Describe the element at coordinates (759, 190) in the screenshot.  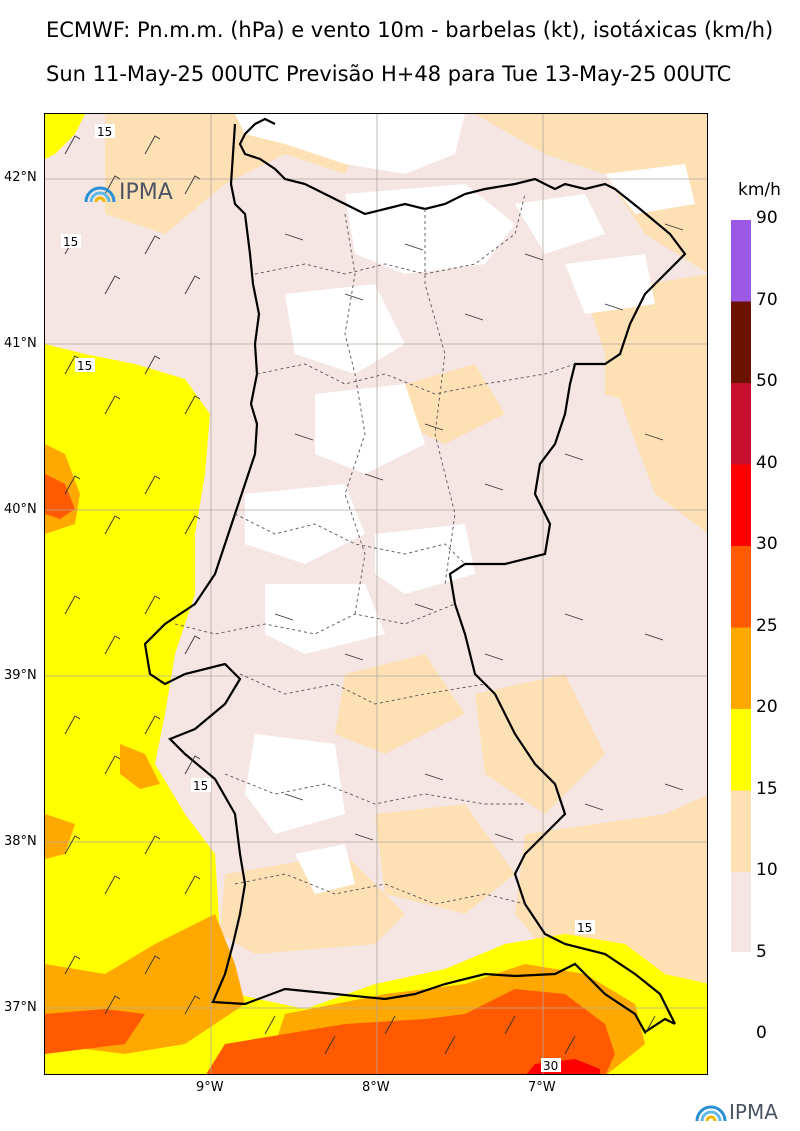
I see `colorbar-unit: km/h` at that location.